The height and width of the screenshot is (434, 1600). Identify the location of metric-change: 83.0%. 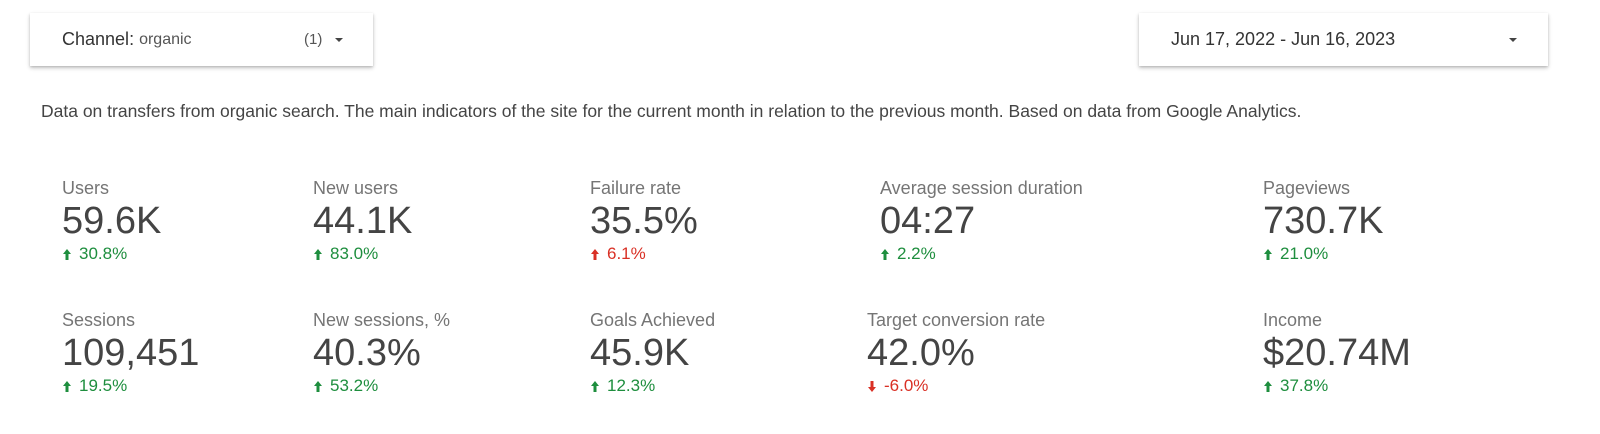
(362, 254).